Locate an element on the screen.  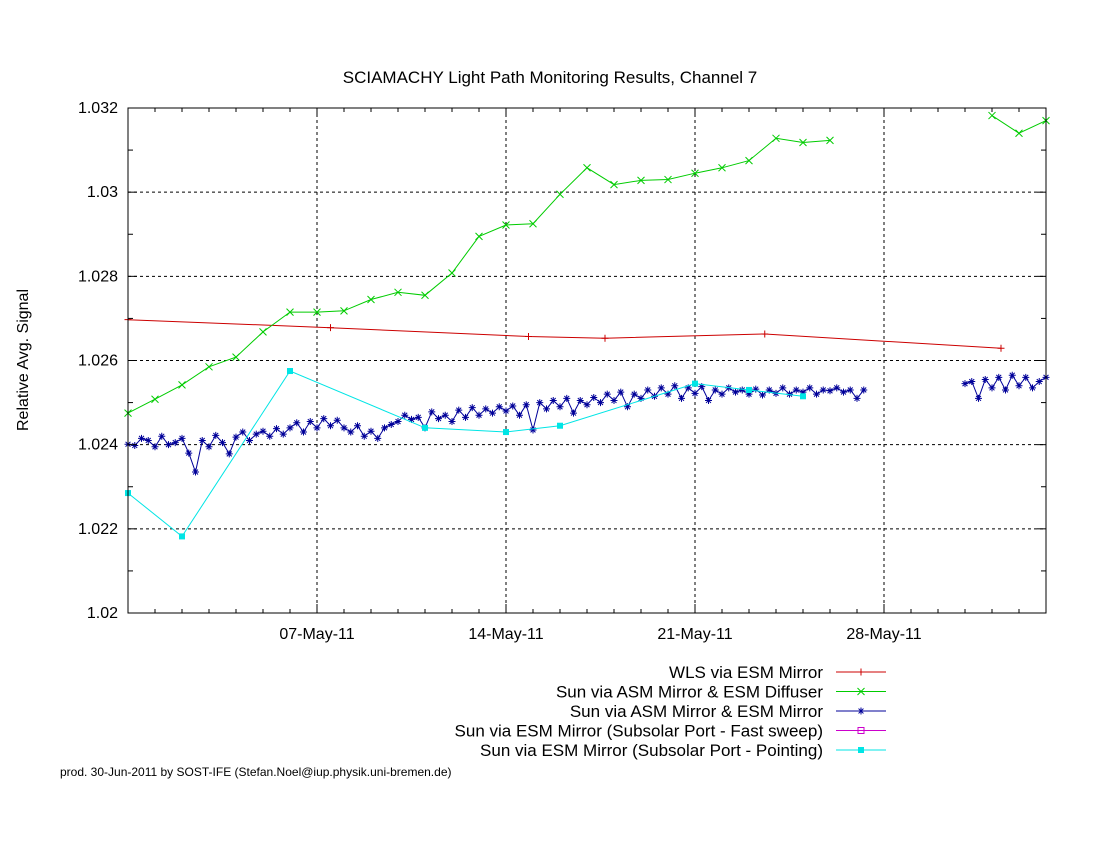
y-tick-label: 1.02 is located at coordinates (102, 613).